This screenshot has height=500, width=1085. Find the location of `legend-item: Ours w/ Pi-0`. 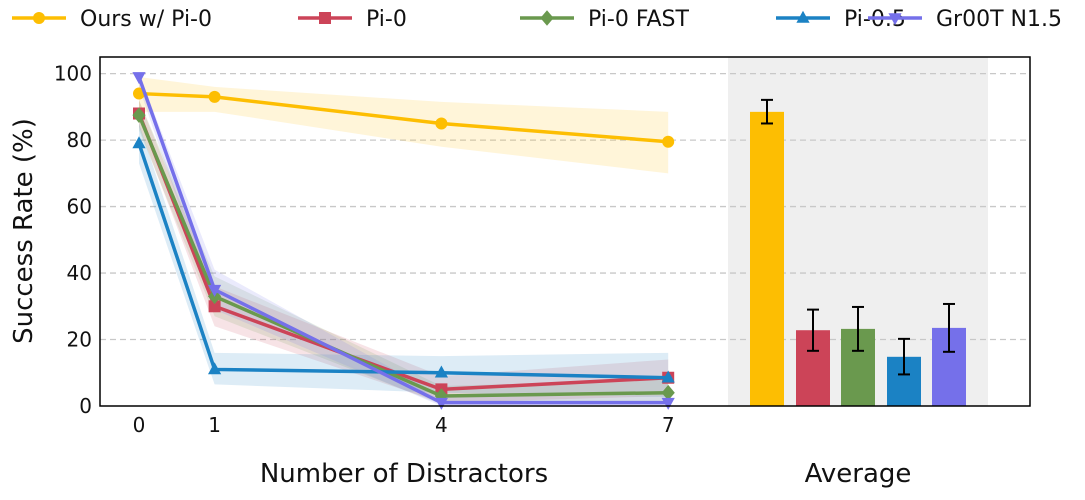

legend-item: Ours w/ Pi-0 is located at coordinates (112, 19).